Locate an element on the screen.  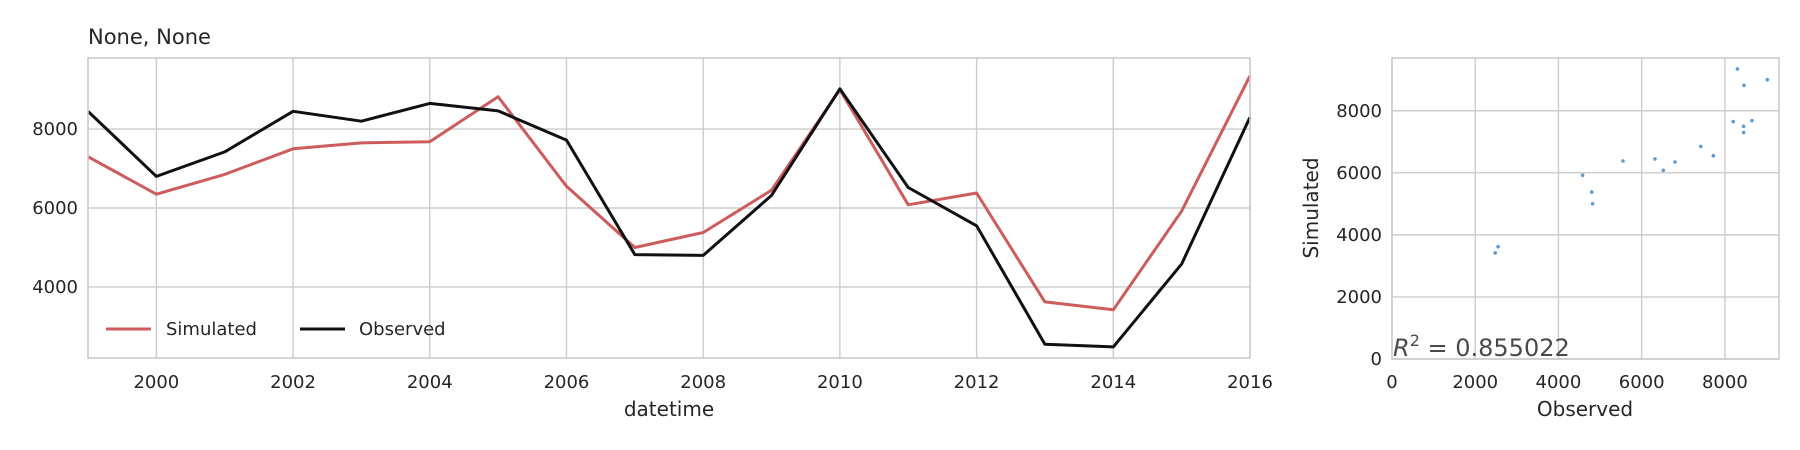
scatter-x-ticks: 0 2000 4000 6000 8000 is located at coordinates (1567, 382).